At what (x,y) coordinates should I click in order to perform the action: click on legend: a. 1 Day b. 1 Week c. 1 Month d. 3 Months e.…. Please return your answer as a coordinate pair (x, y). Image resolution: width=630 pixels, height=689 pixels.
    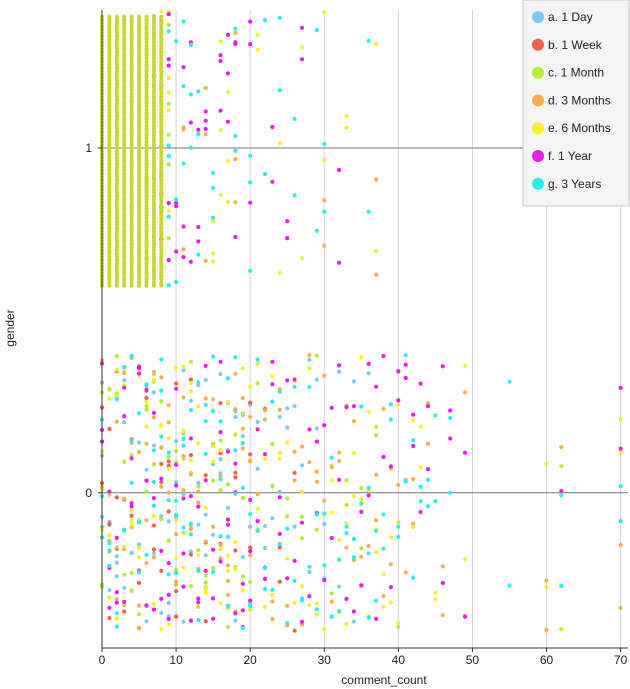
    Looking at the image, I should click on (576, 103).